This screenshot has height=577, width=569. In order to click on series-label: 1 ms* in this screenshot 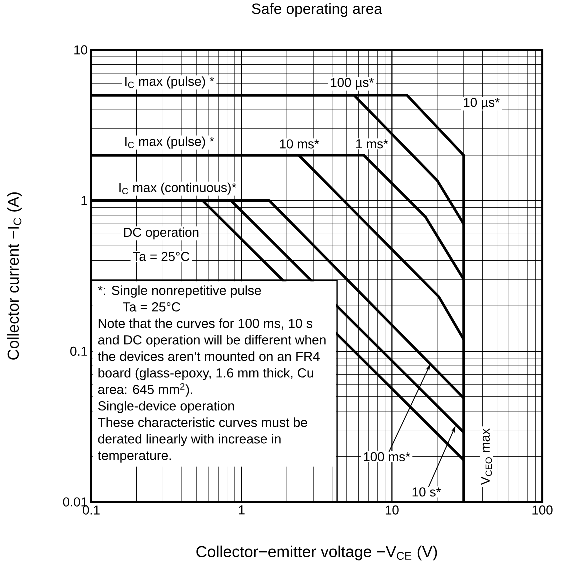, I will do `click(372, 144)`.